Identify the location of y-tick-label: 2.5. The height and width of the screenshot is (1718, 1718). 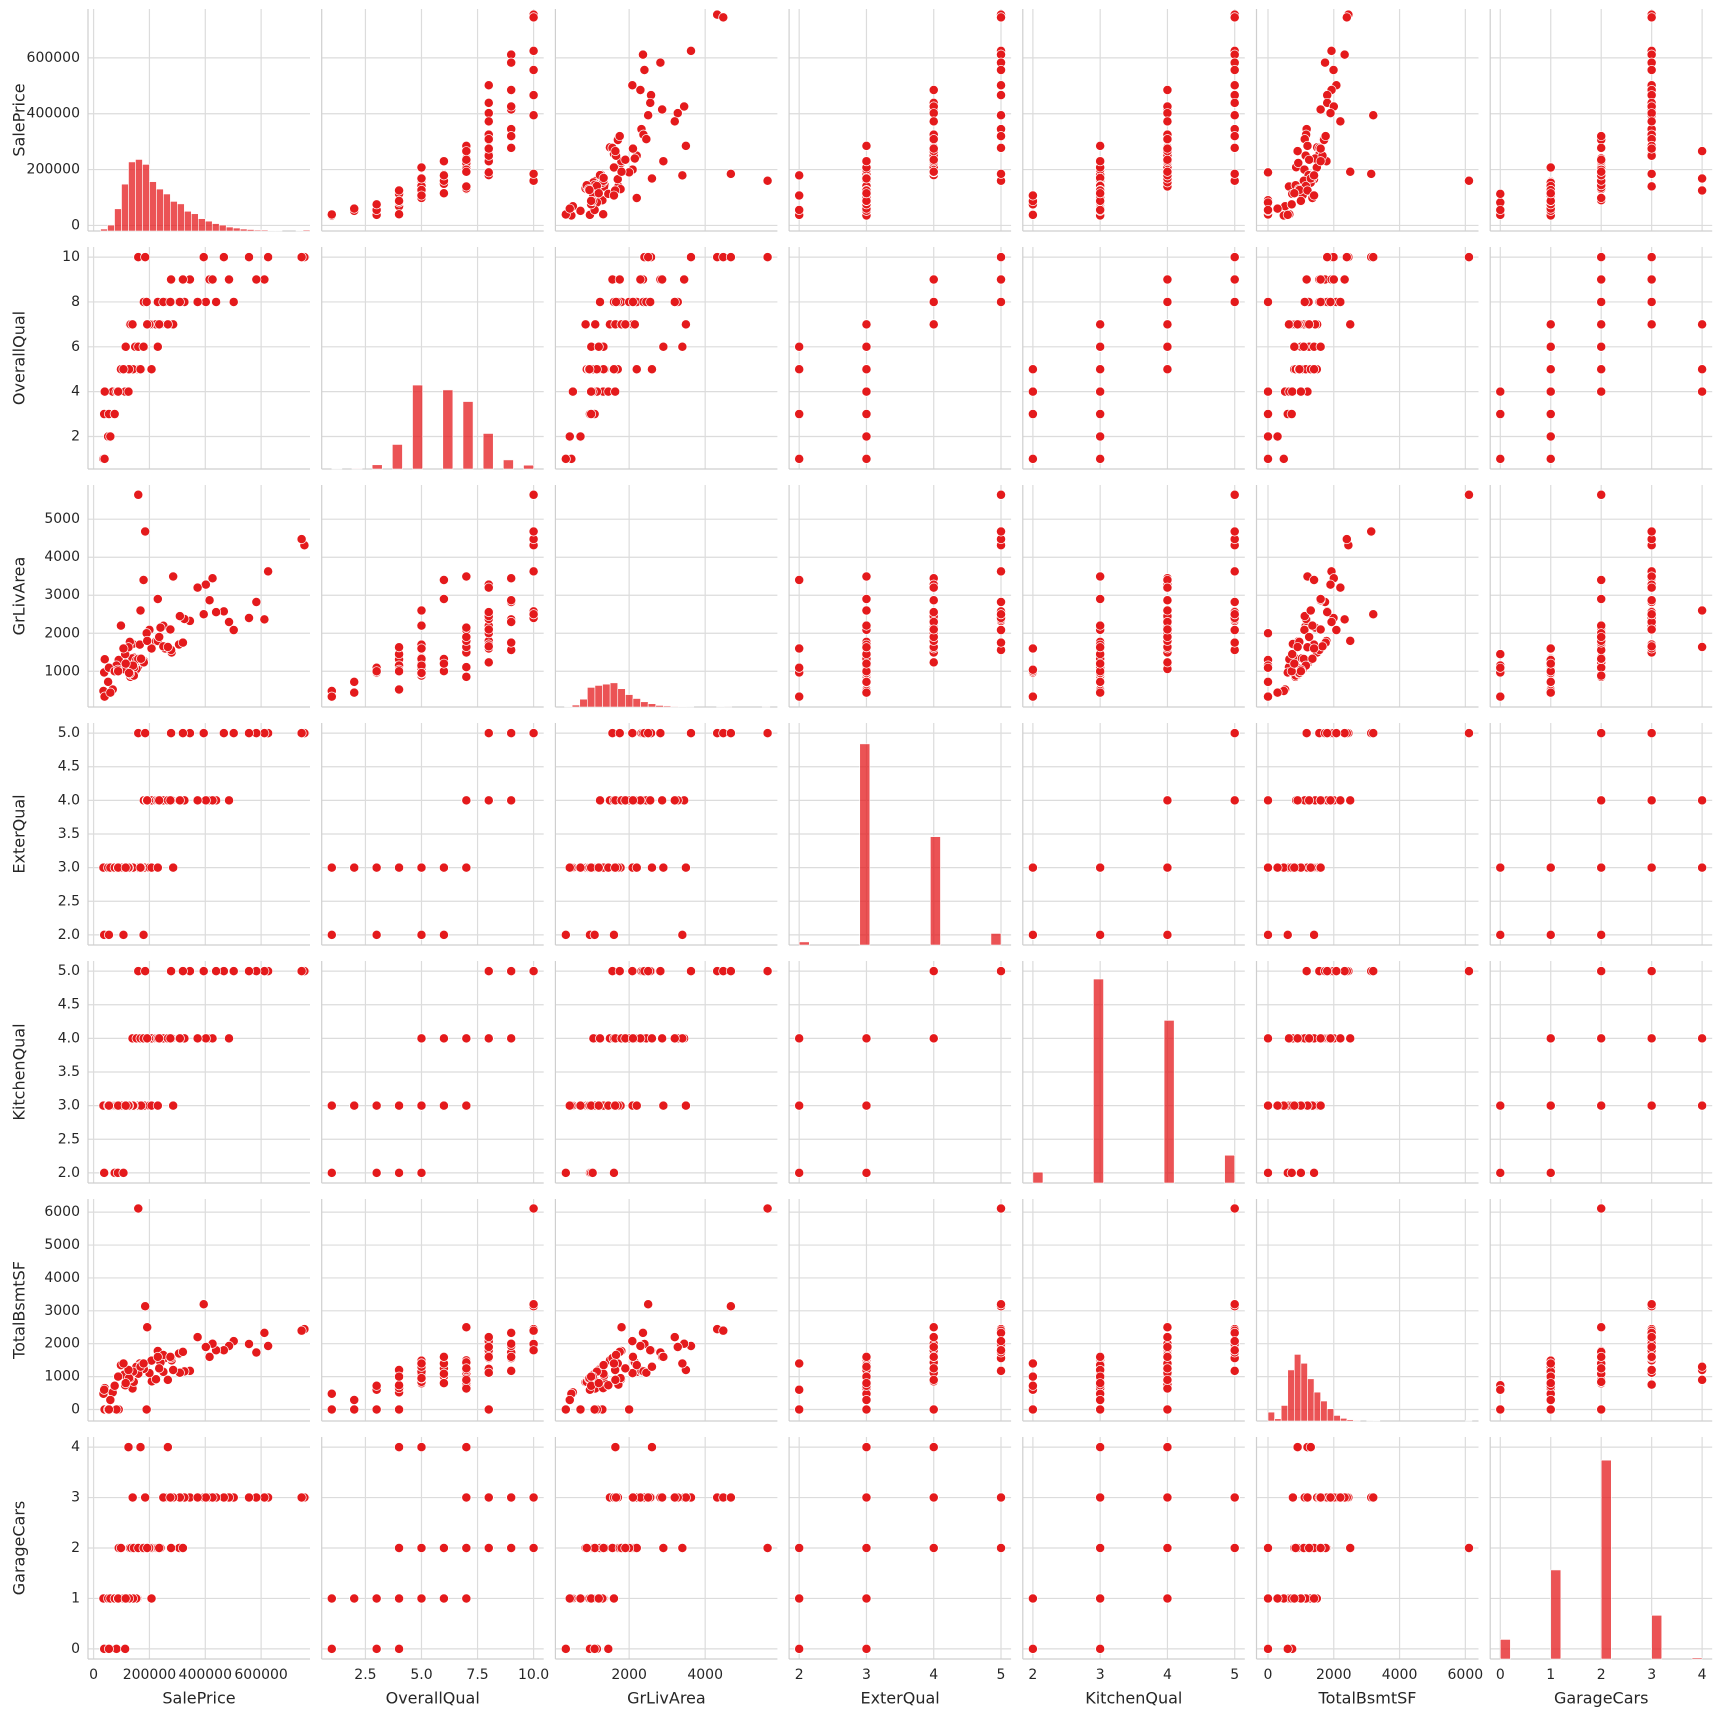
(69, 1139).